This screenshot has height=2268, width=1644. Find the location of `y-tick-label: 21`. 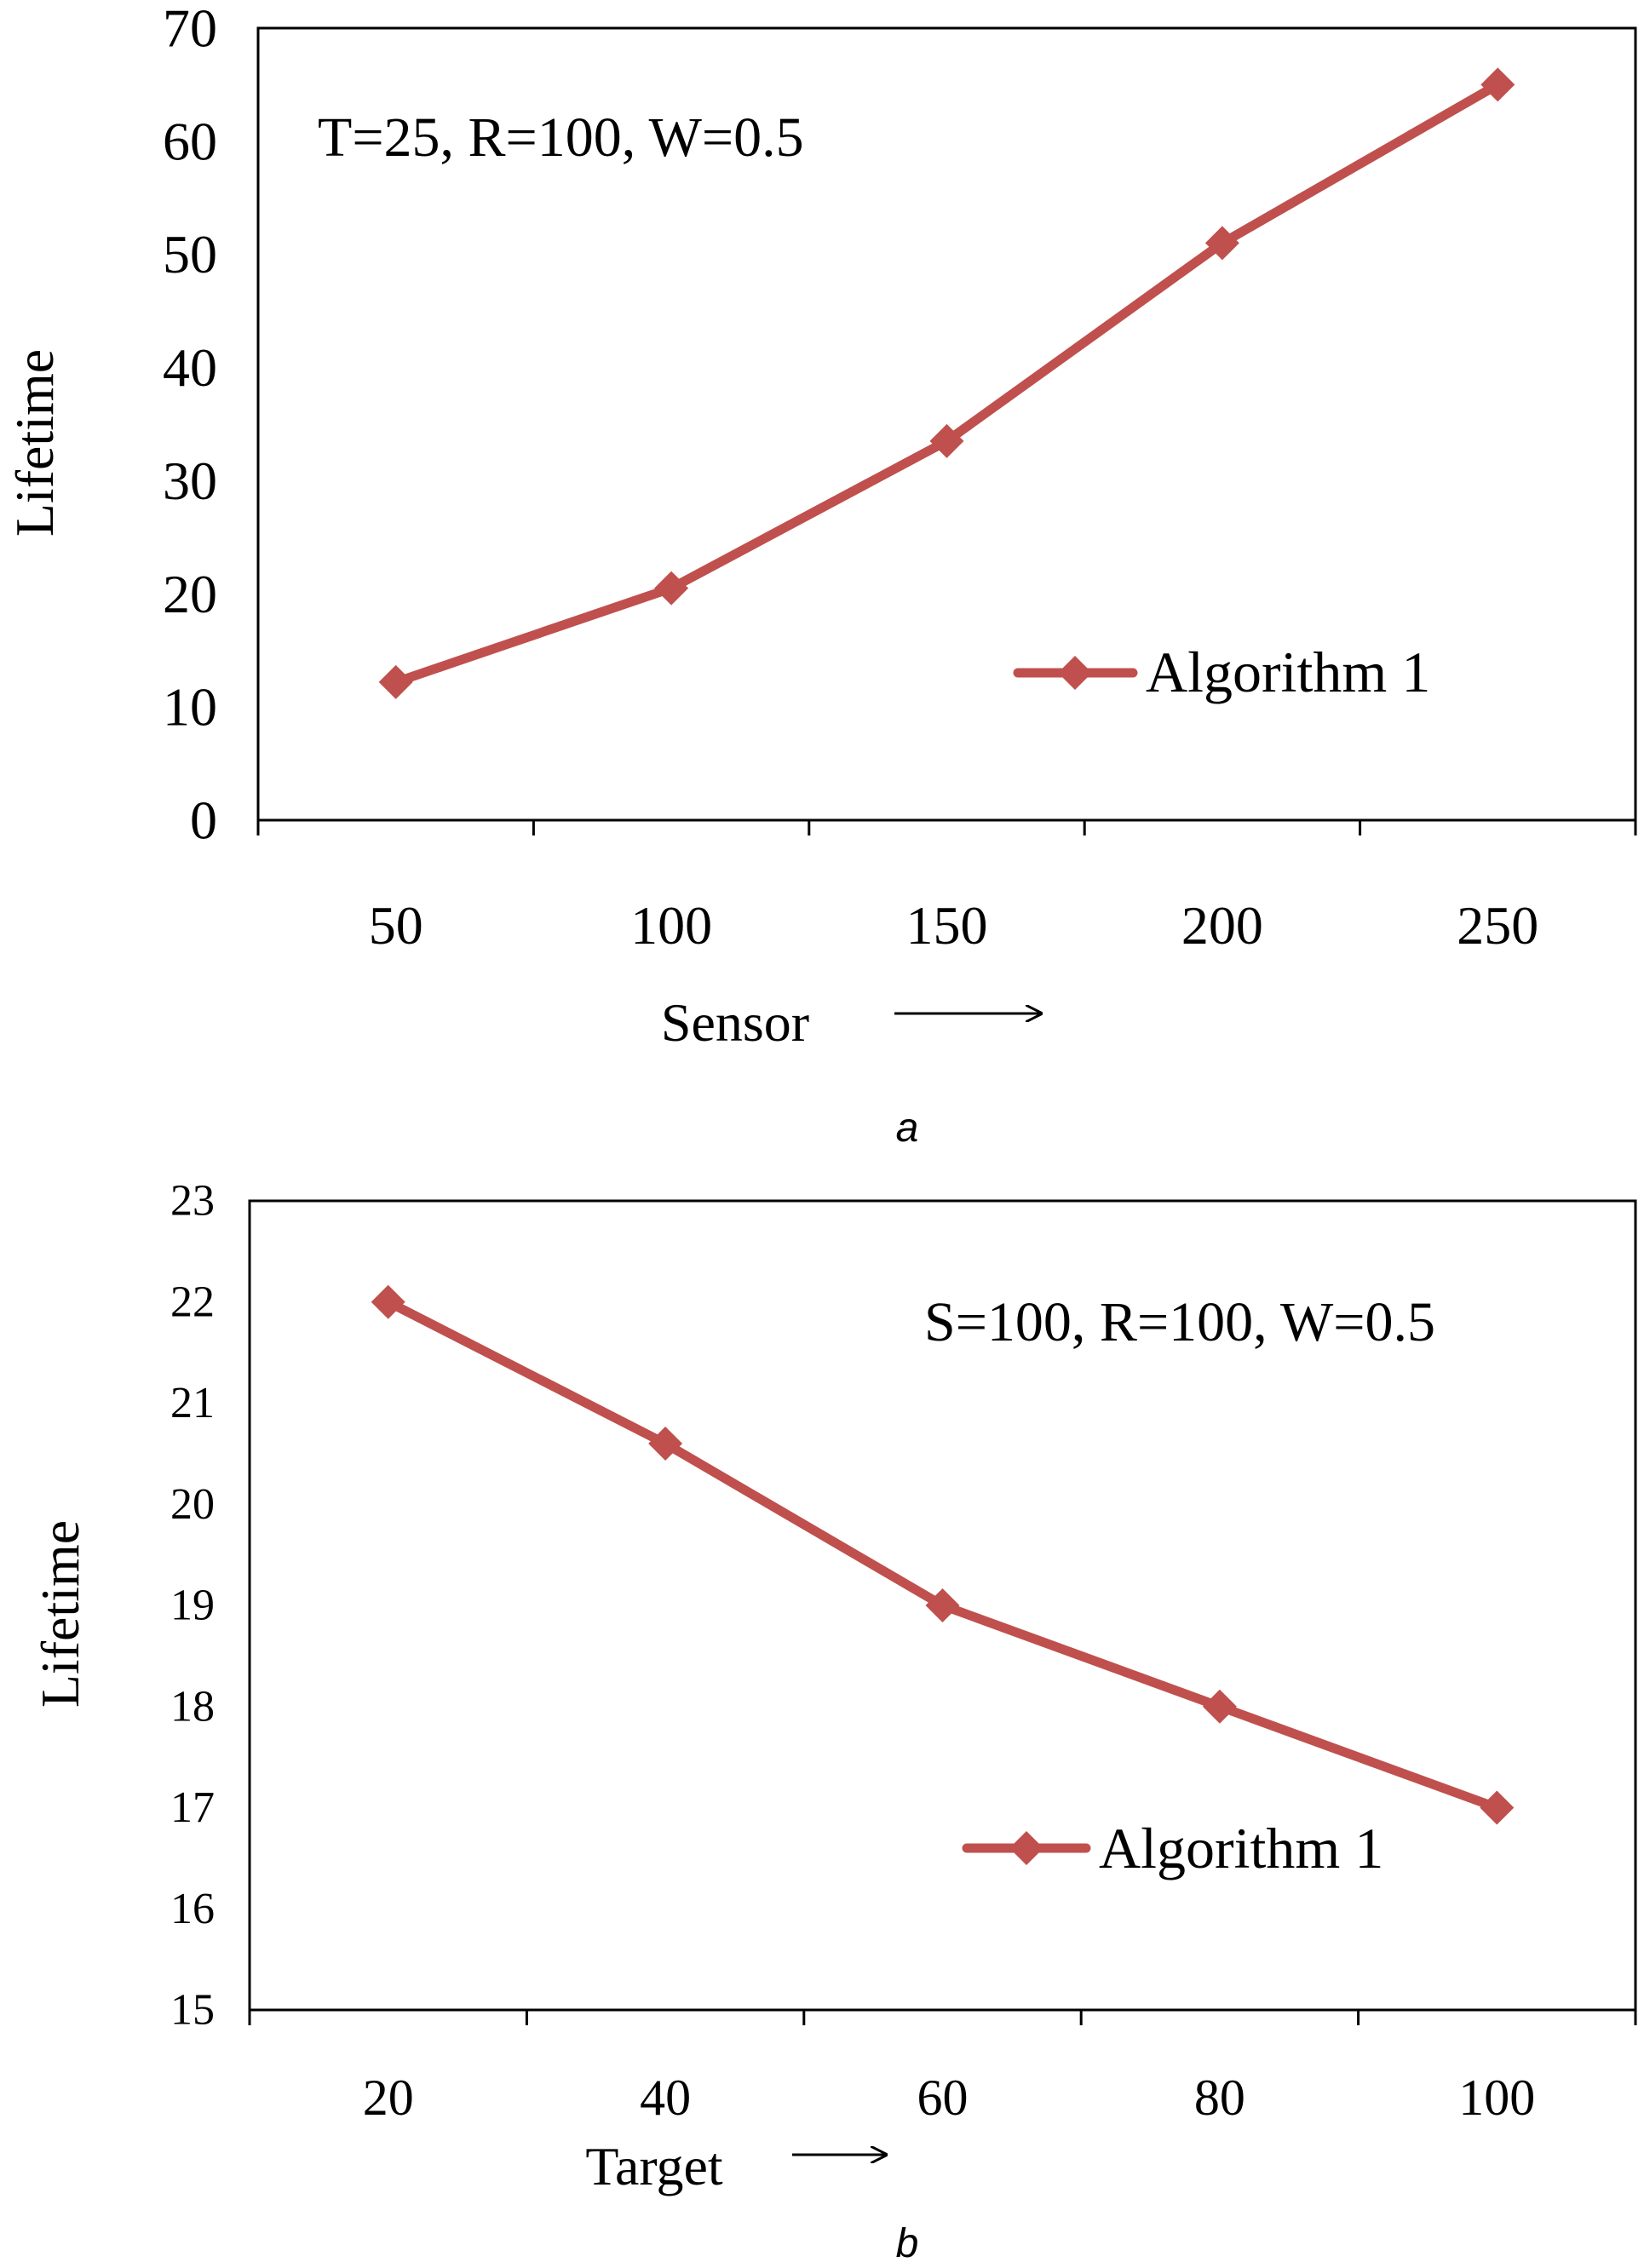

y-tick-label: 21 is located at coordinates (192, 1403).